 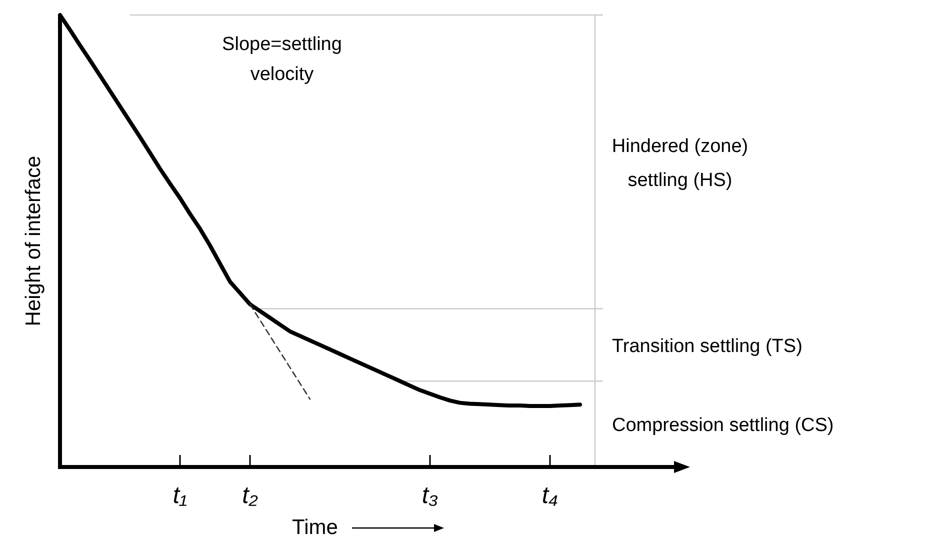 What do you see at coordinates (550, 495) in the screenshot?
I see `x-tick-label: t₄` at bounding box center [550, 495].